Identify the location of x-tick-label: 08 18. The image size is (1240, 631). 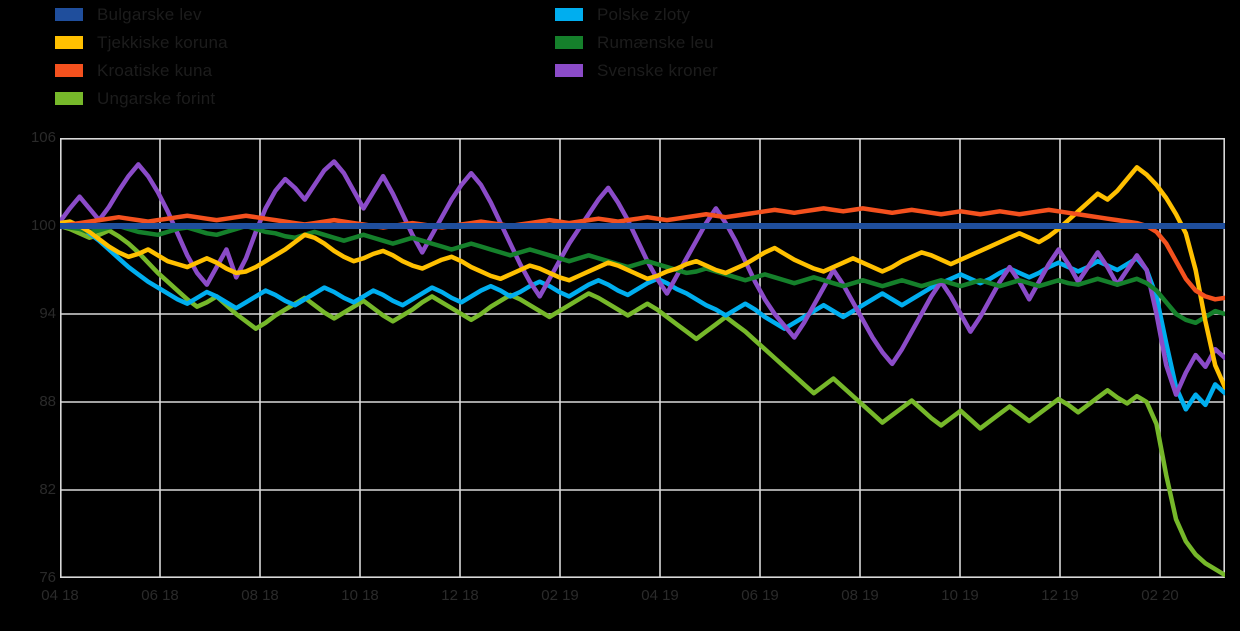
(260, 595).